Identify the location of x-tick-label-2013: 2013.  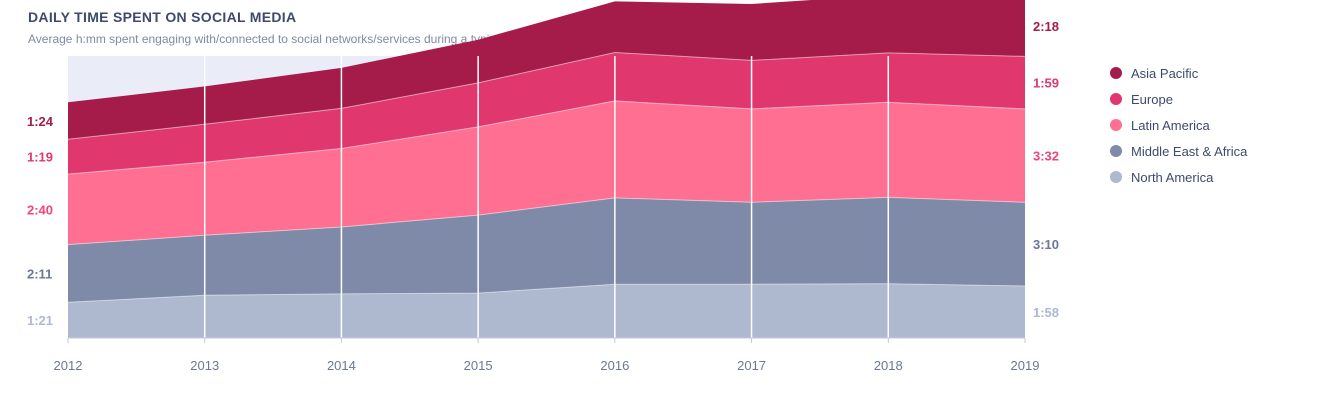
(204, 365).